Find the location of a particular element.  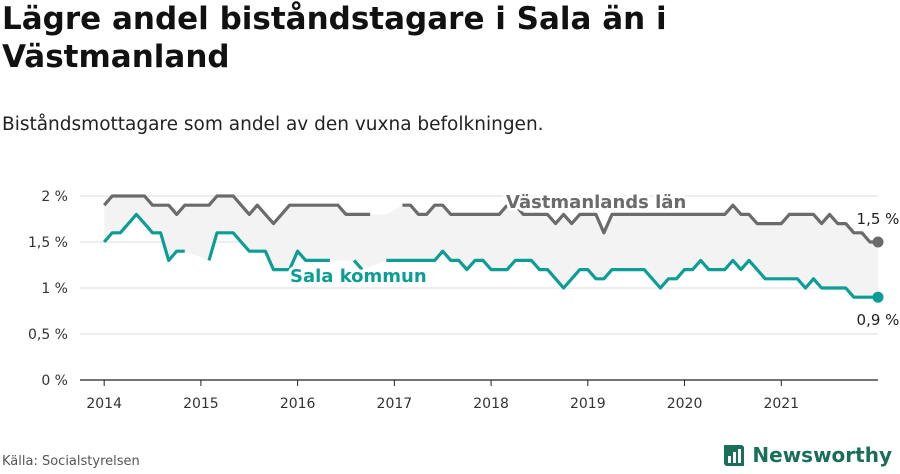

x-tick-label: 2015 is located at coordinates (201, 404).